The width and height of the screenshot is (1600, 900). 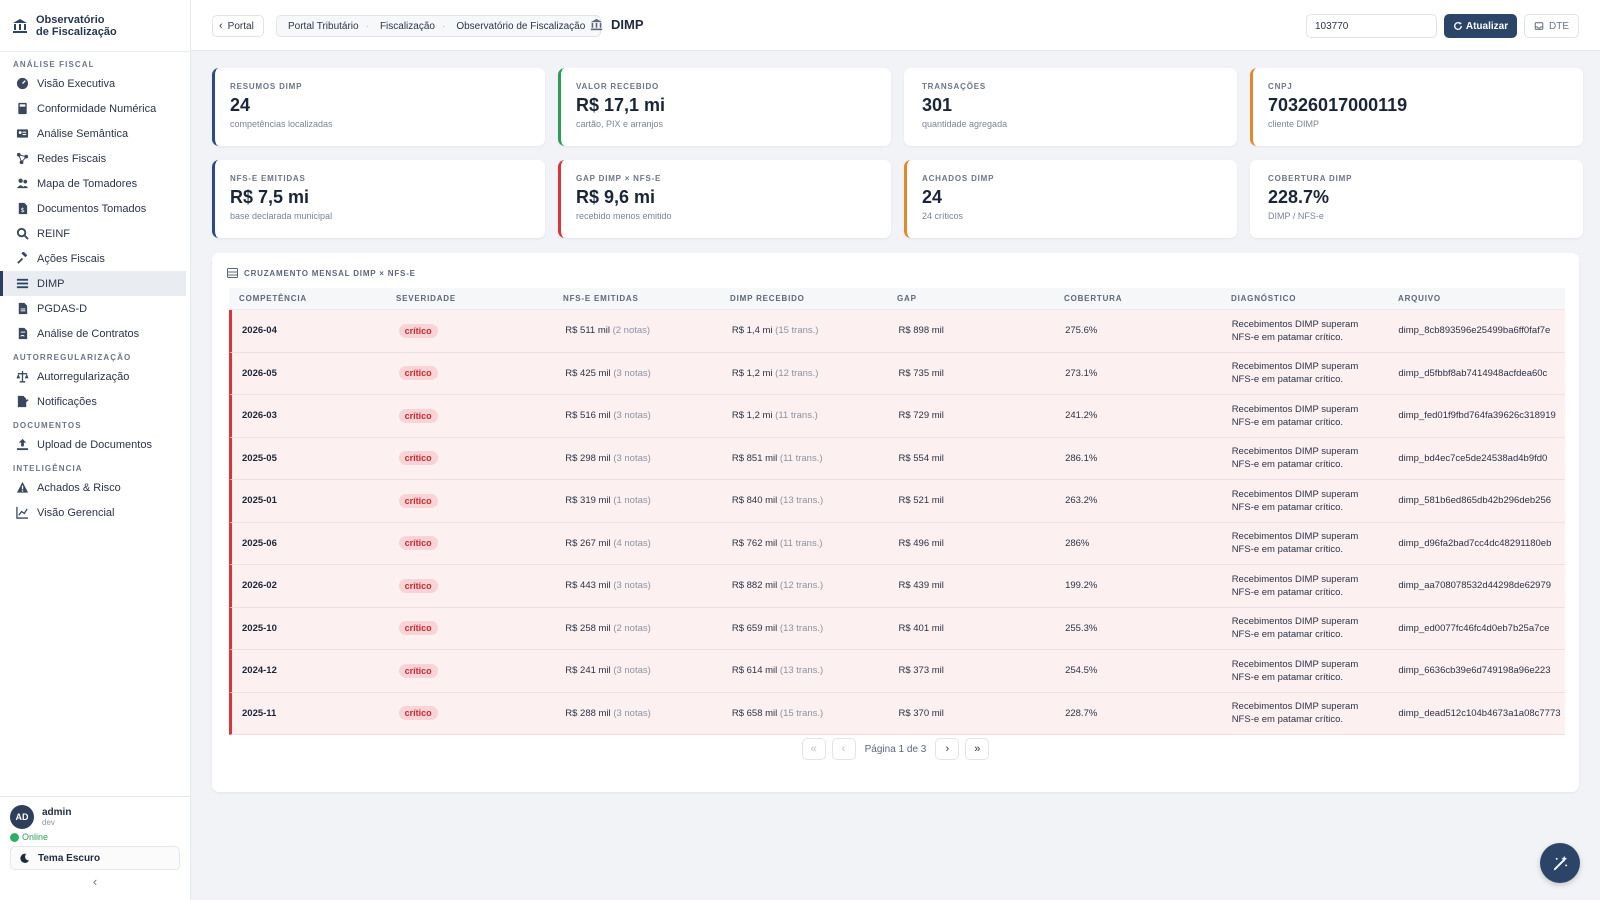 What do you see at coordinates (95, 487) in the screenshot?
I see `sidebar-item-achados-risco: Achados & Risco` at bounding box center [95, 487].